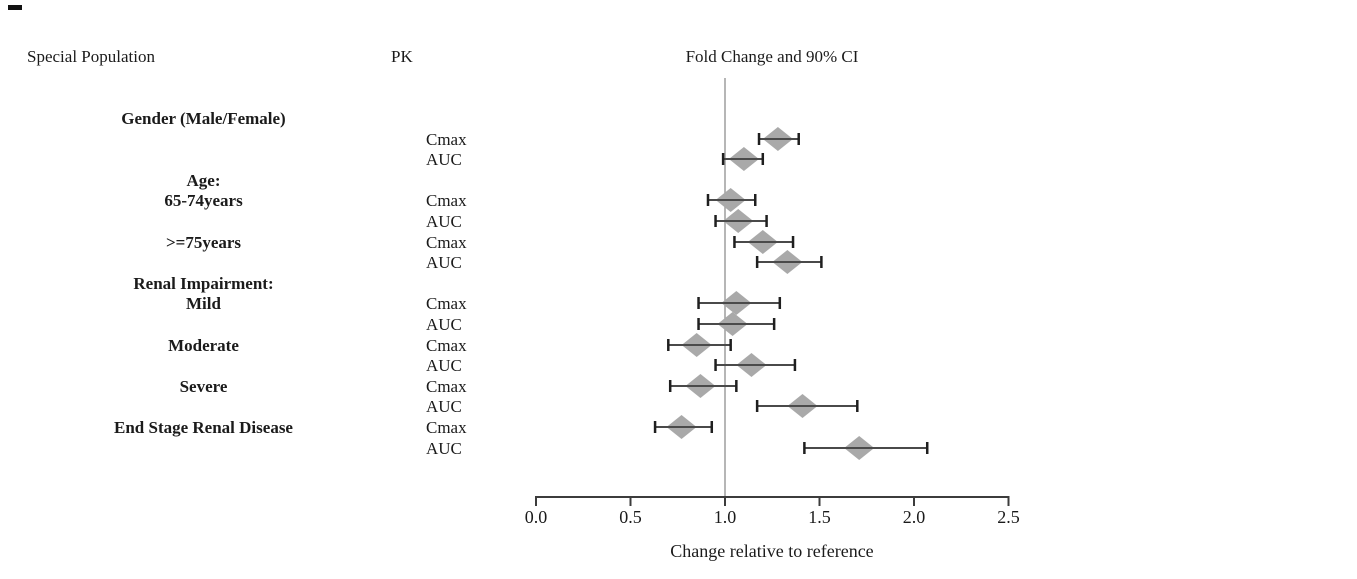 This screenshot has width=1357, height=579. What do you see at coordinates (402, 56) in the screenshot?
I see `column-header-pk: PK` at bounding box center [402, 56].